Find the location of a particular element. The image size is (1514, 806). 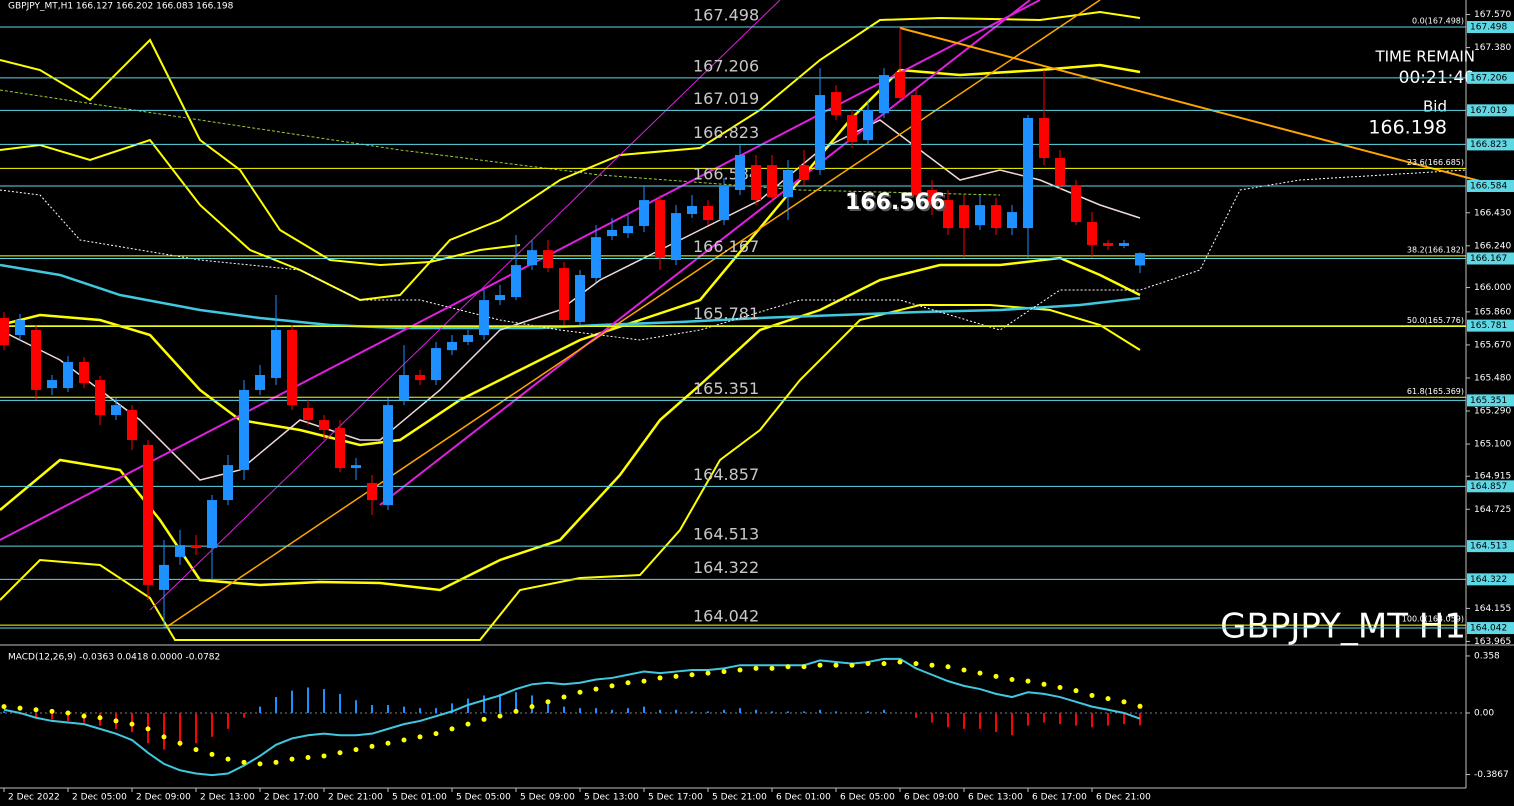

y-tick-label: 166.000 is located at coordinates (1492, 288).